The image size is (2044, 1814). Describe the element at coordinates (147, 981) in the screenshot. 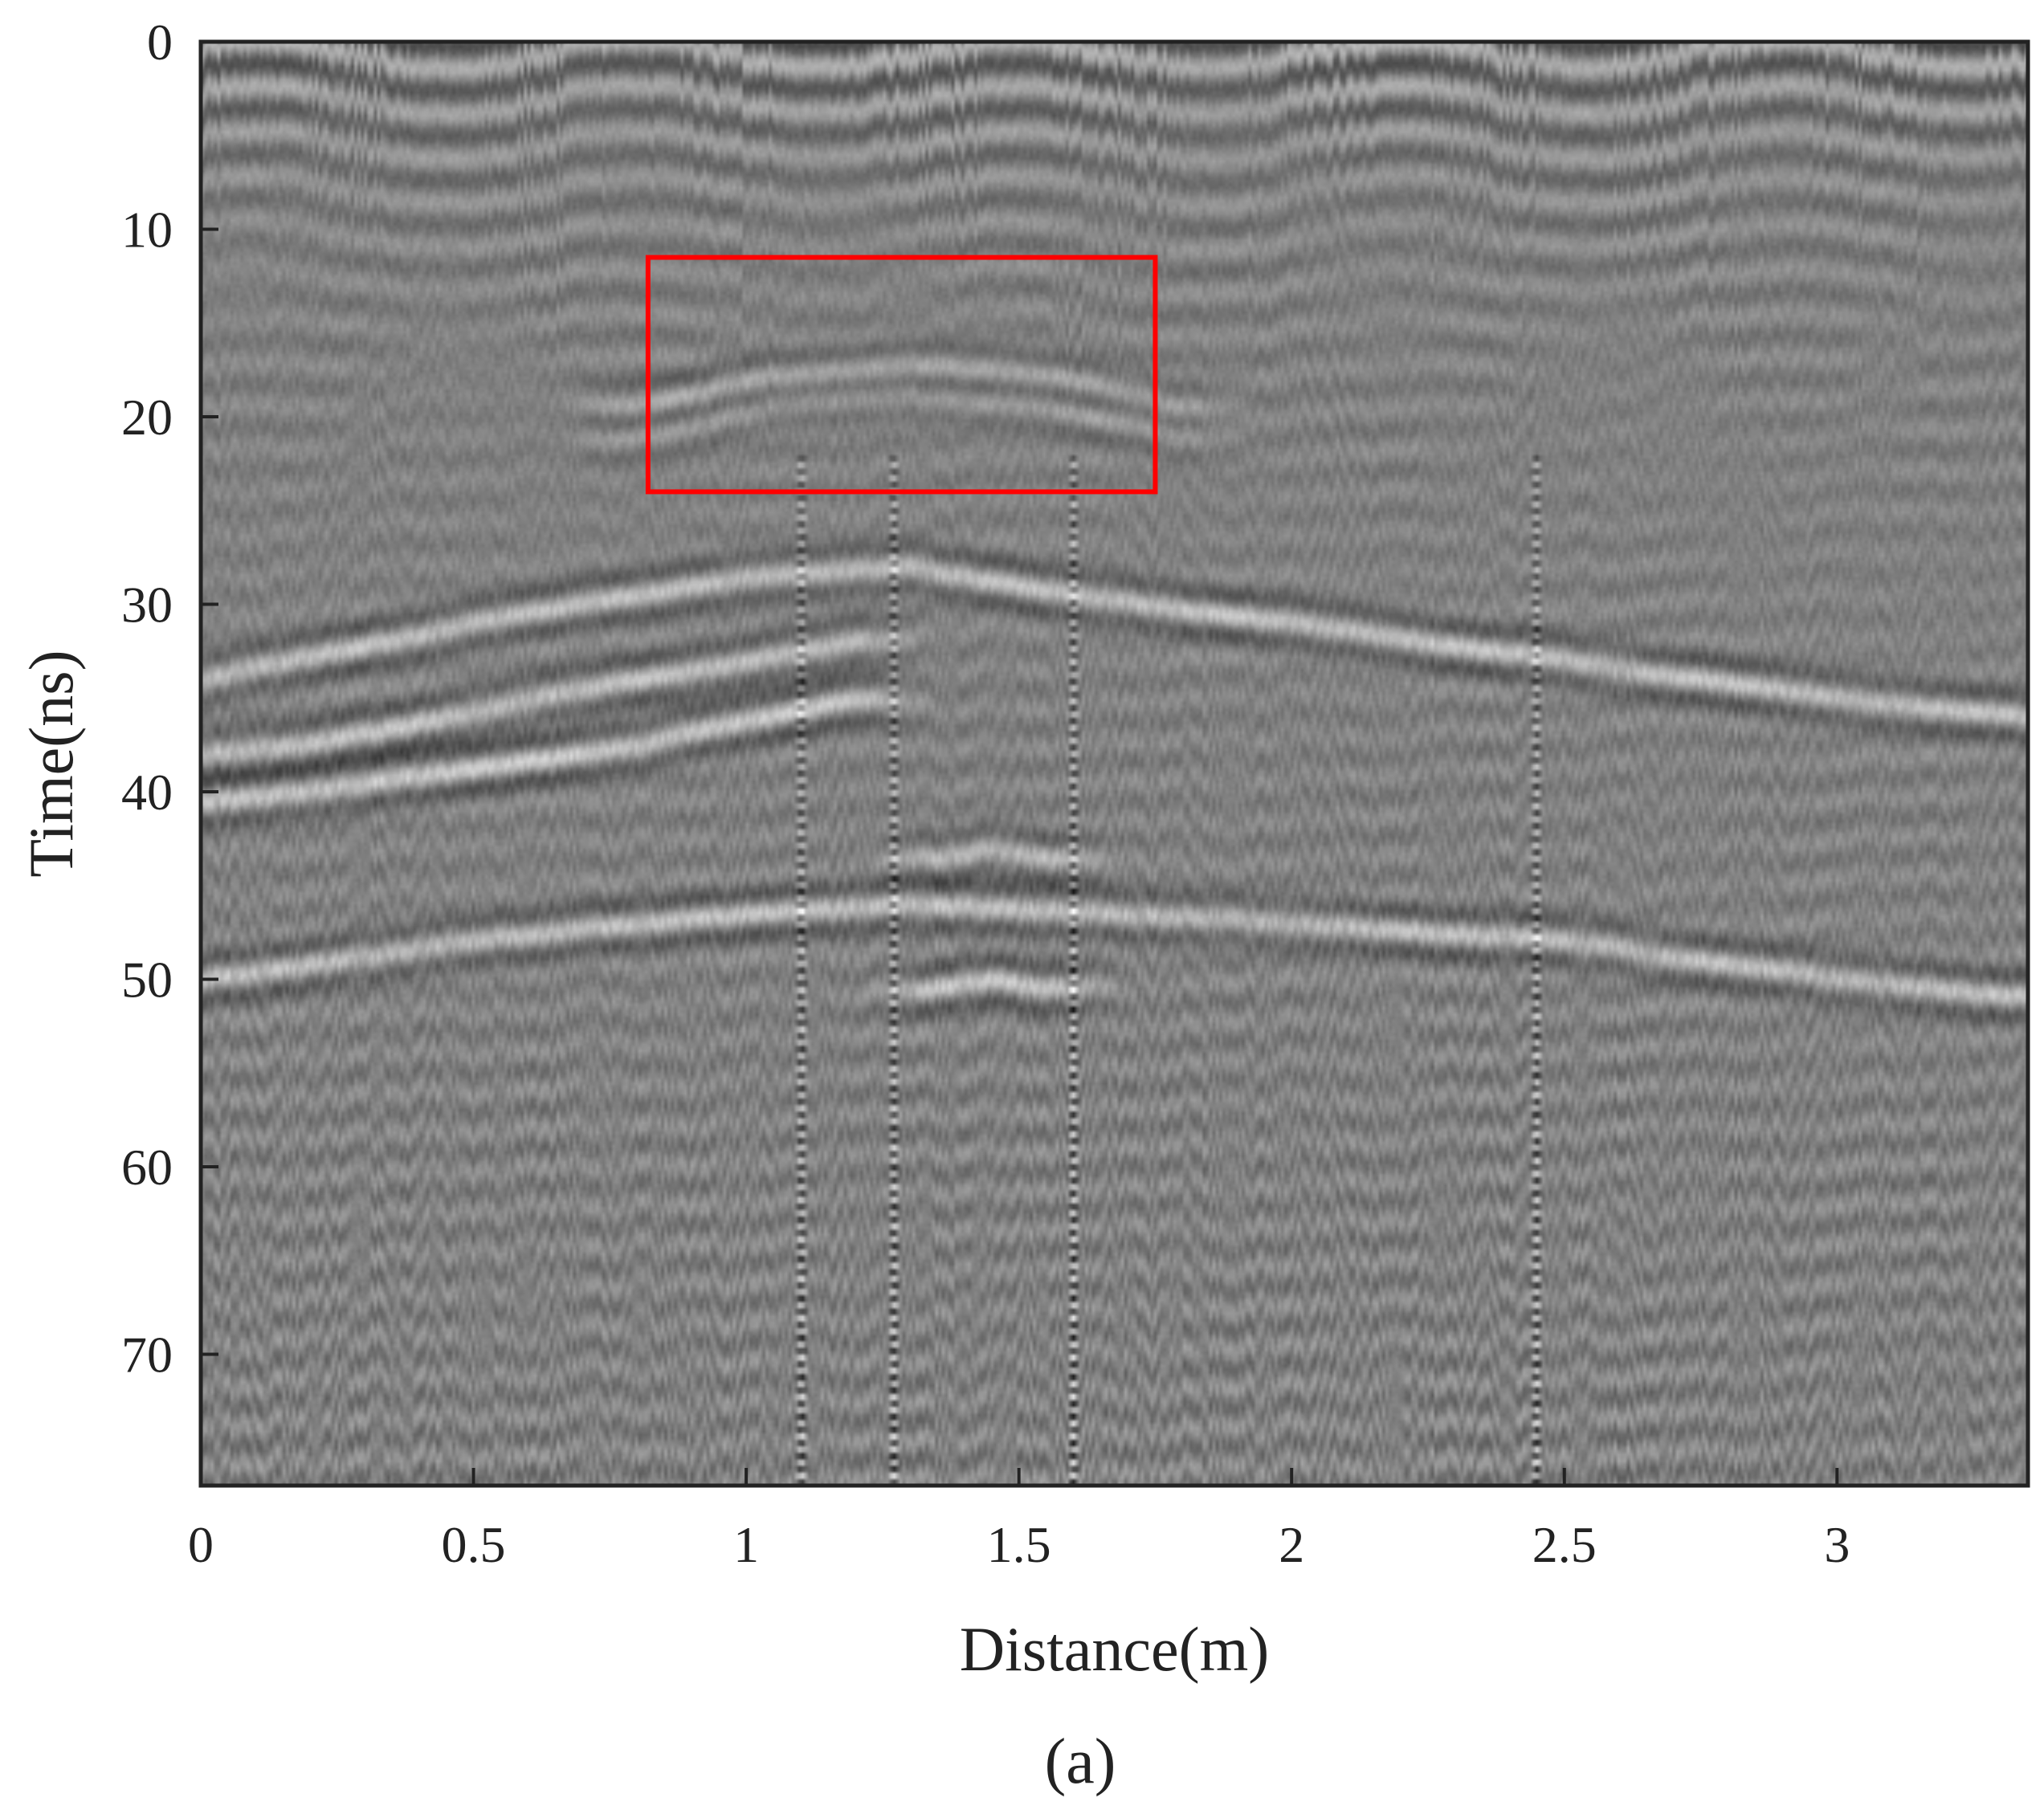

I see `y-tick-label: 50` at that location.